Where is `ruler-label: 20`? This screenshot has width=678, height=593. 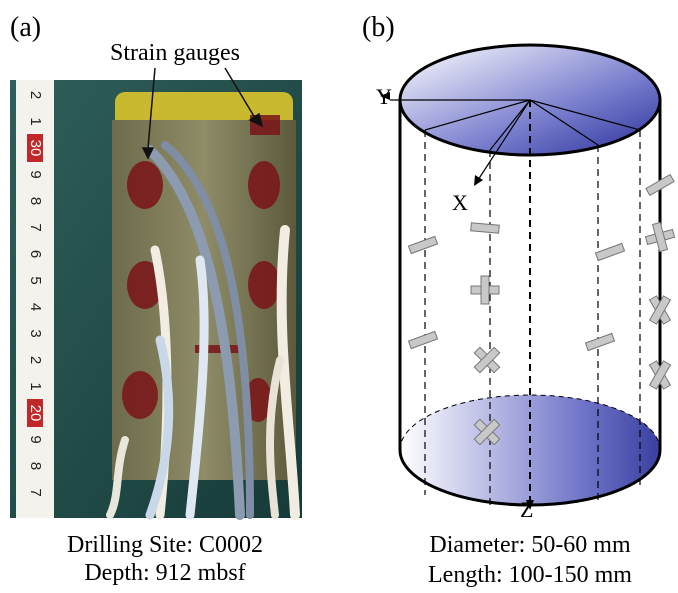
ruler-label: 20 is located at coordinates (35, 413).